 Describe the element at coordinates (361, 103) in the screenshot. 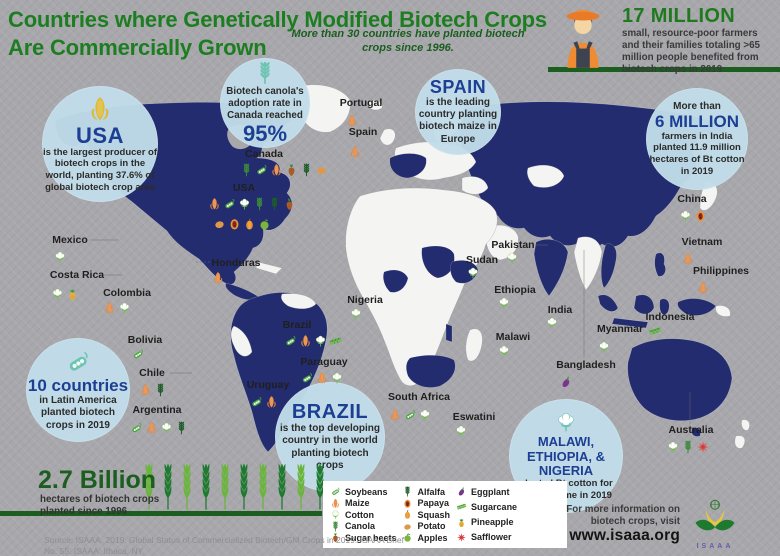

I see `country-label-portugal: Portugal` at that location.